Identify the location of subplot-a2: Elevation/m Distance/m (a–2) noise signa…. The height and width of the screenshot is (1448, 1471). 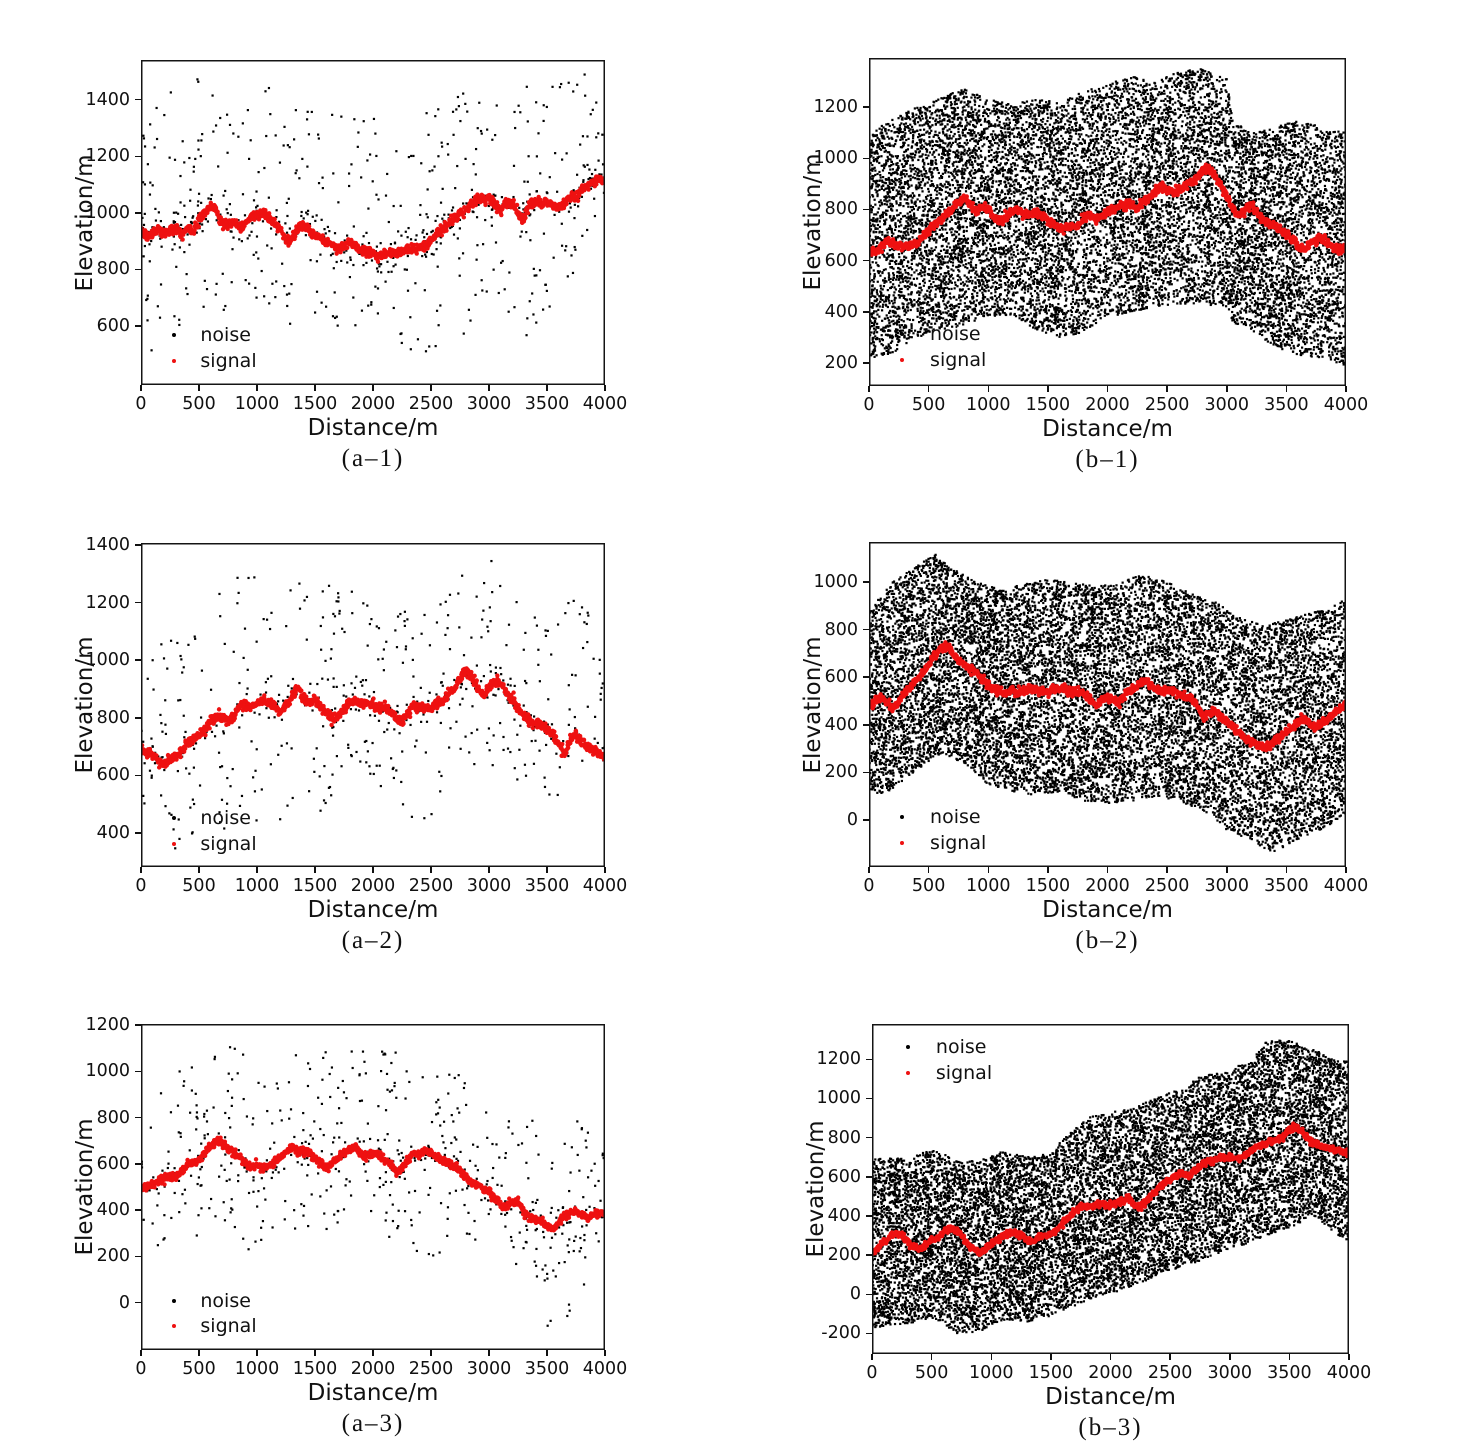
(349, 744).